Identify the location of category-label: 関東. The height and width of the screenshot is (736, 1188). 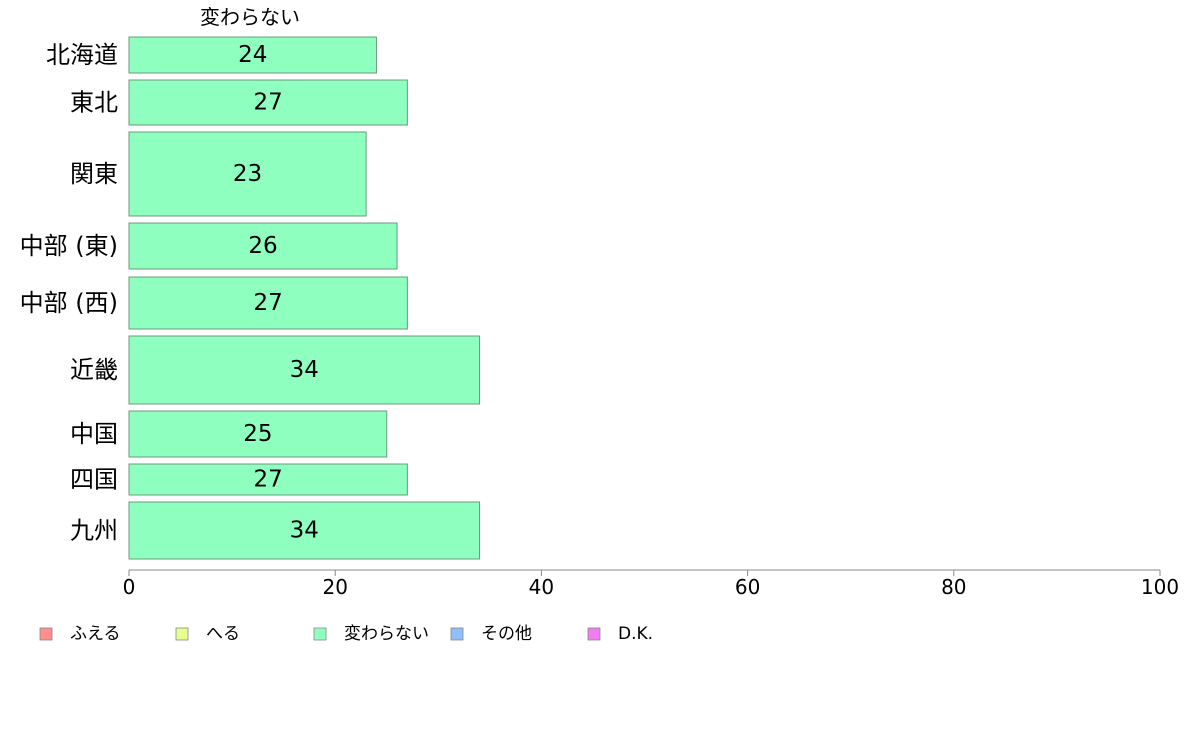
(94, 174).